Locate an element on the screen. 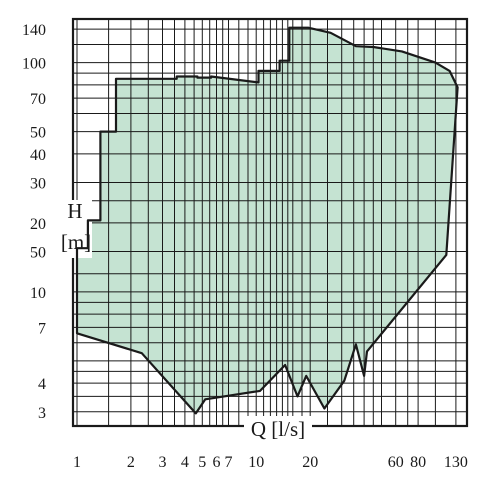 This screenshot has height=484, width=500. y-tick-label: 20 is located at coordinates (38, 224).